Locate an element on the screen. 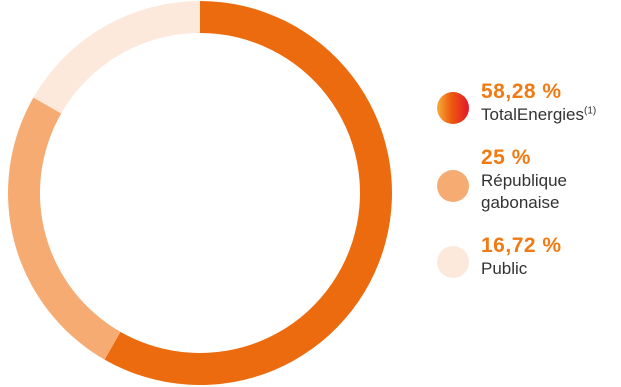 The image size is (621, 387). legend-label-republique-gabonaise: République gabonaise is located at coordinates (524, 191).